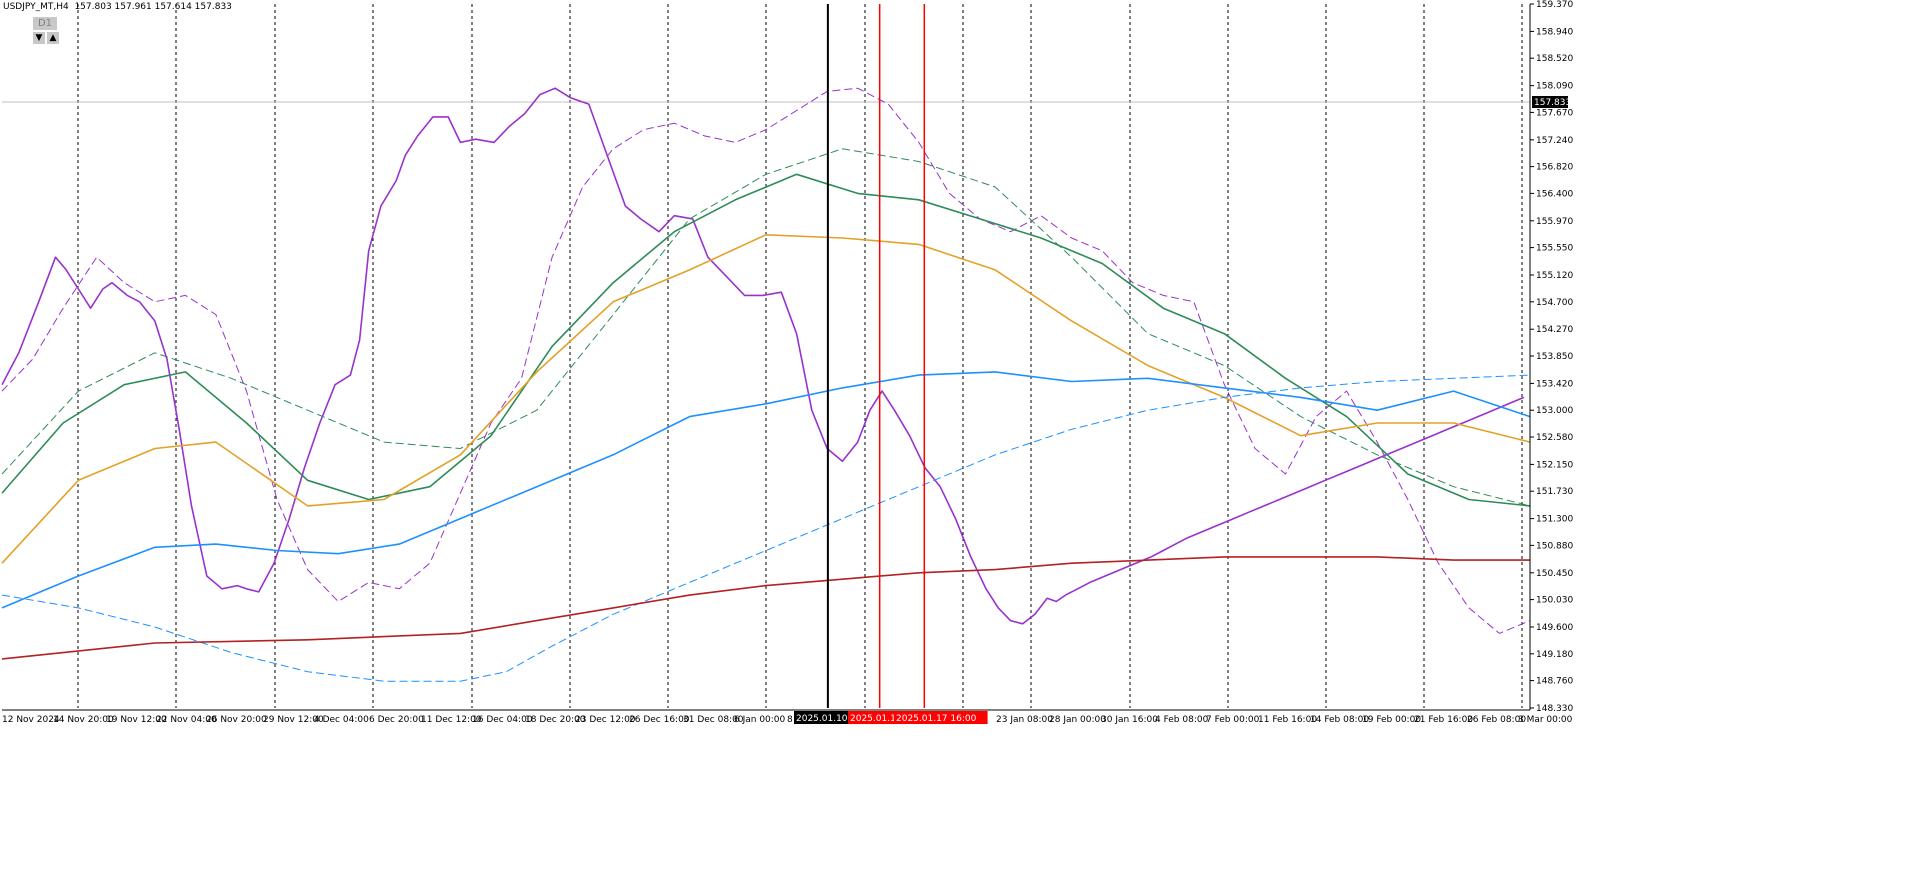 Image resolution: width=1916 pixels, height=888 pixels. Describe the element at coordinates (1554, 384) in the screenshot. I see `price-tick-label: 153.420` at that location.